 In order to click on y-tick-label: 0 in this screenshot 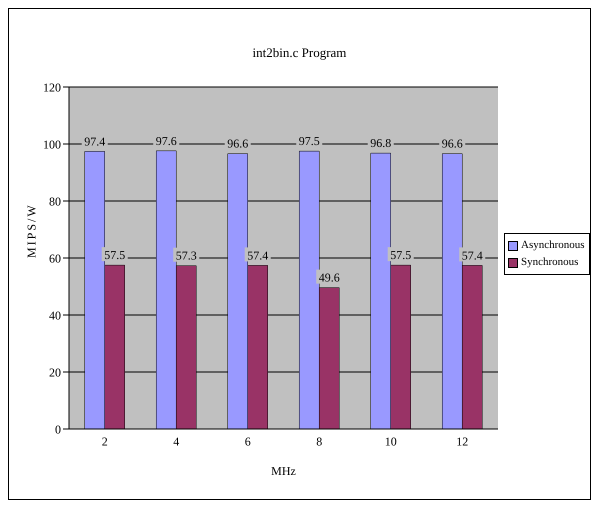, I will do `click(58, 429)`.